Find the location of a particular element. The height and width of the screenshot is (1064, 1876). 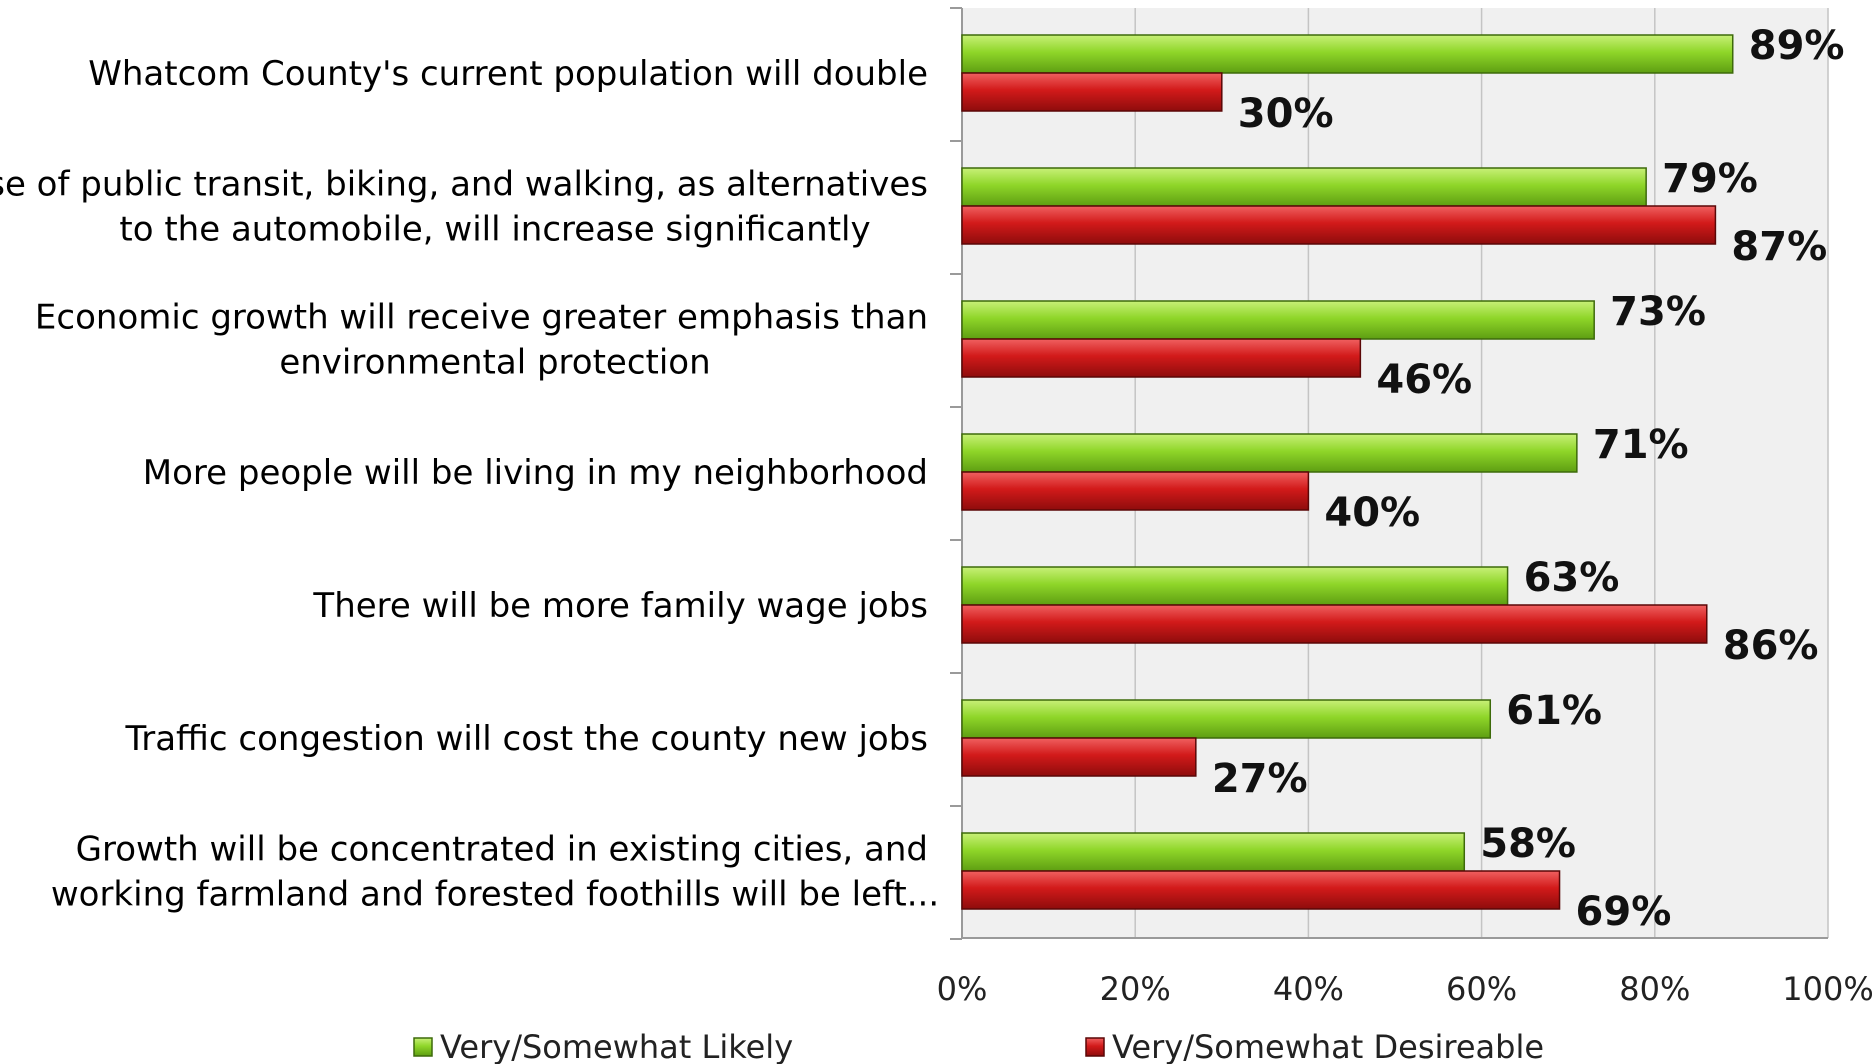

x-tick-label: 80% is located at coordinates (1654, 989).